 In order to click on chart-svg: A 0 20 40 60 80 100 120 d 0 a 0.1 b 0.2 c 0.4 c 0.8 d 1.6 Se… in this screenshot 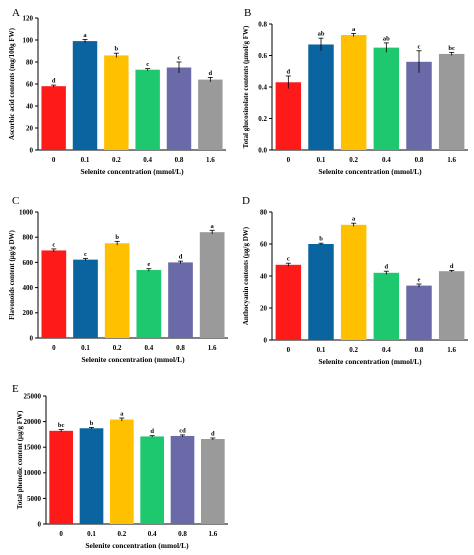, I will do `click(117, 91)`.